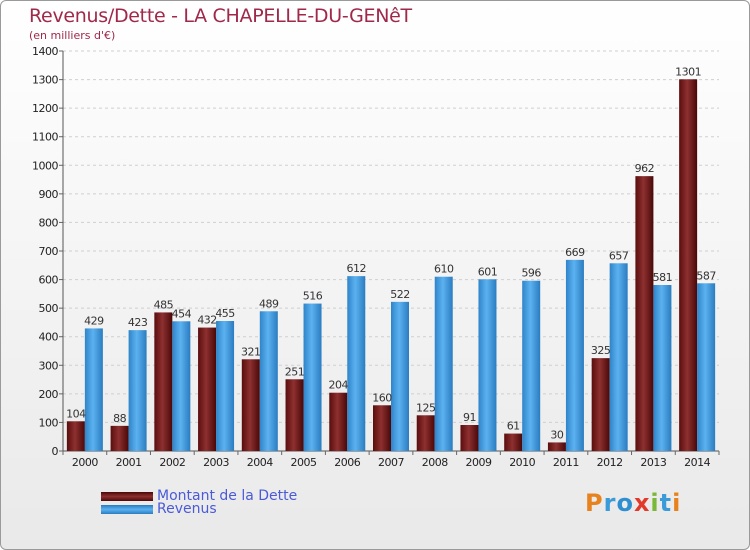 This screenshot has height=550, width=750. What do you see at coordinates (556, 434) in the screenshot?
I see `debt-value-label: 30` at bounding box center [556, 434].